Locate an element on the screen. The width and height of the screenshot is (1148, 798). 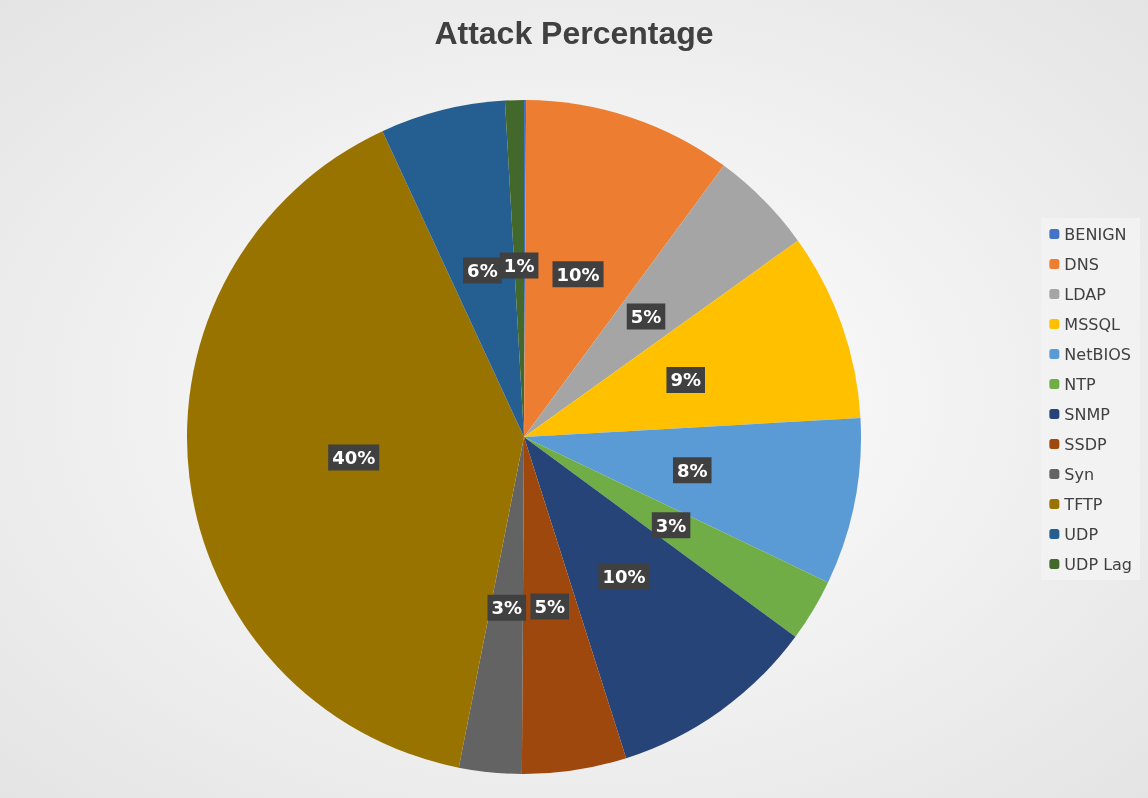
legend-label: NTP is located at coordinates (1080, 384).